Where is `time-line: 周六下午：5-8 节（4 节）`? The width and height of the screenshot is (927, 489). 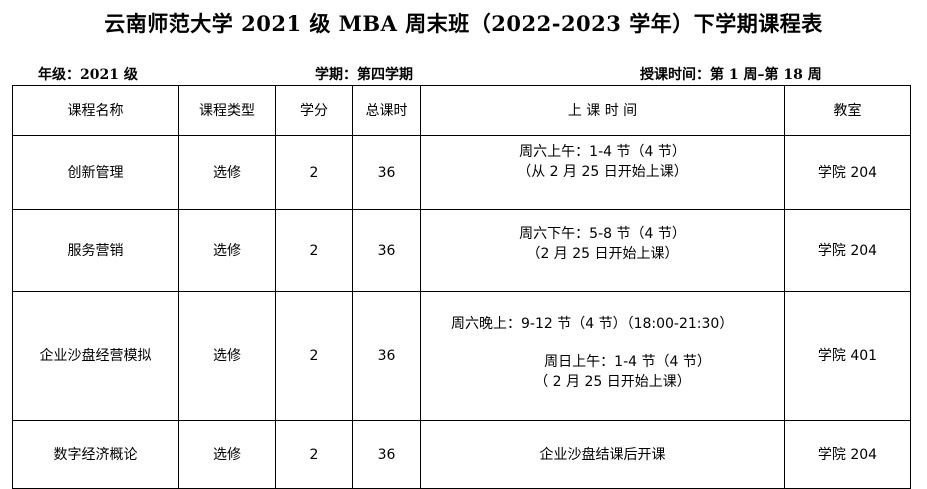 time-line: 周六下午：5-8 节（4 节） is located at coordinates (602, 234).